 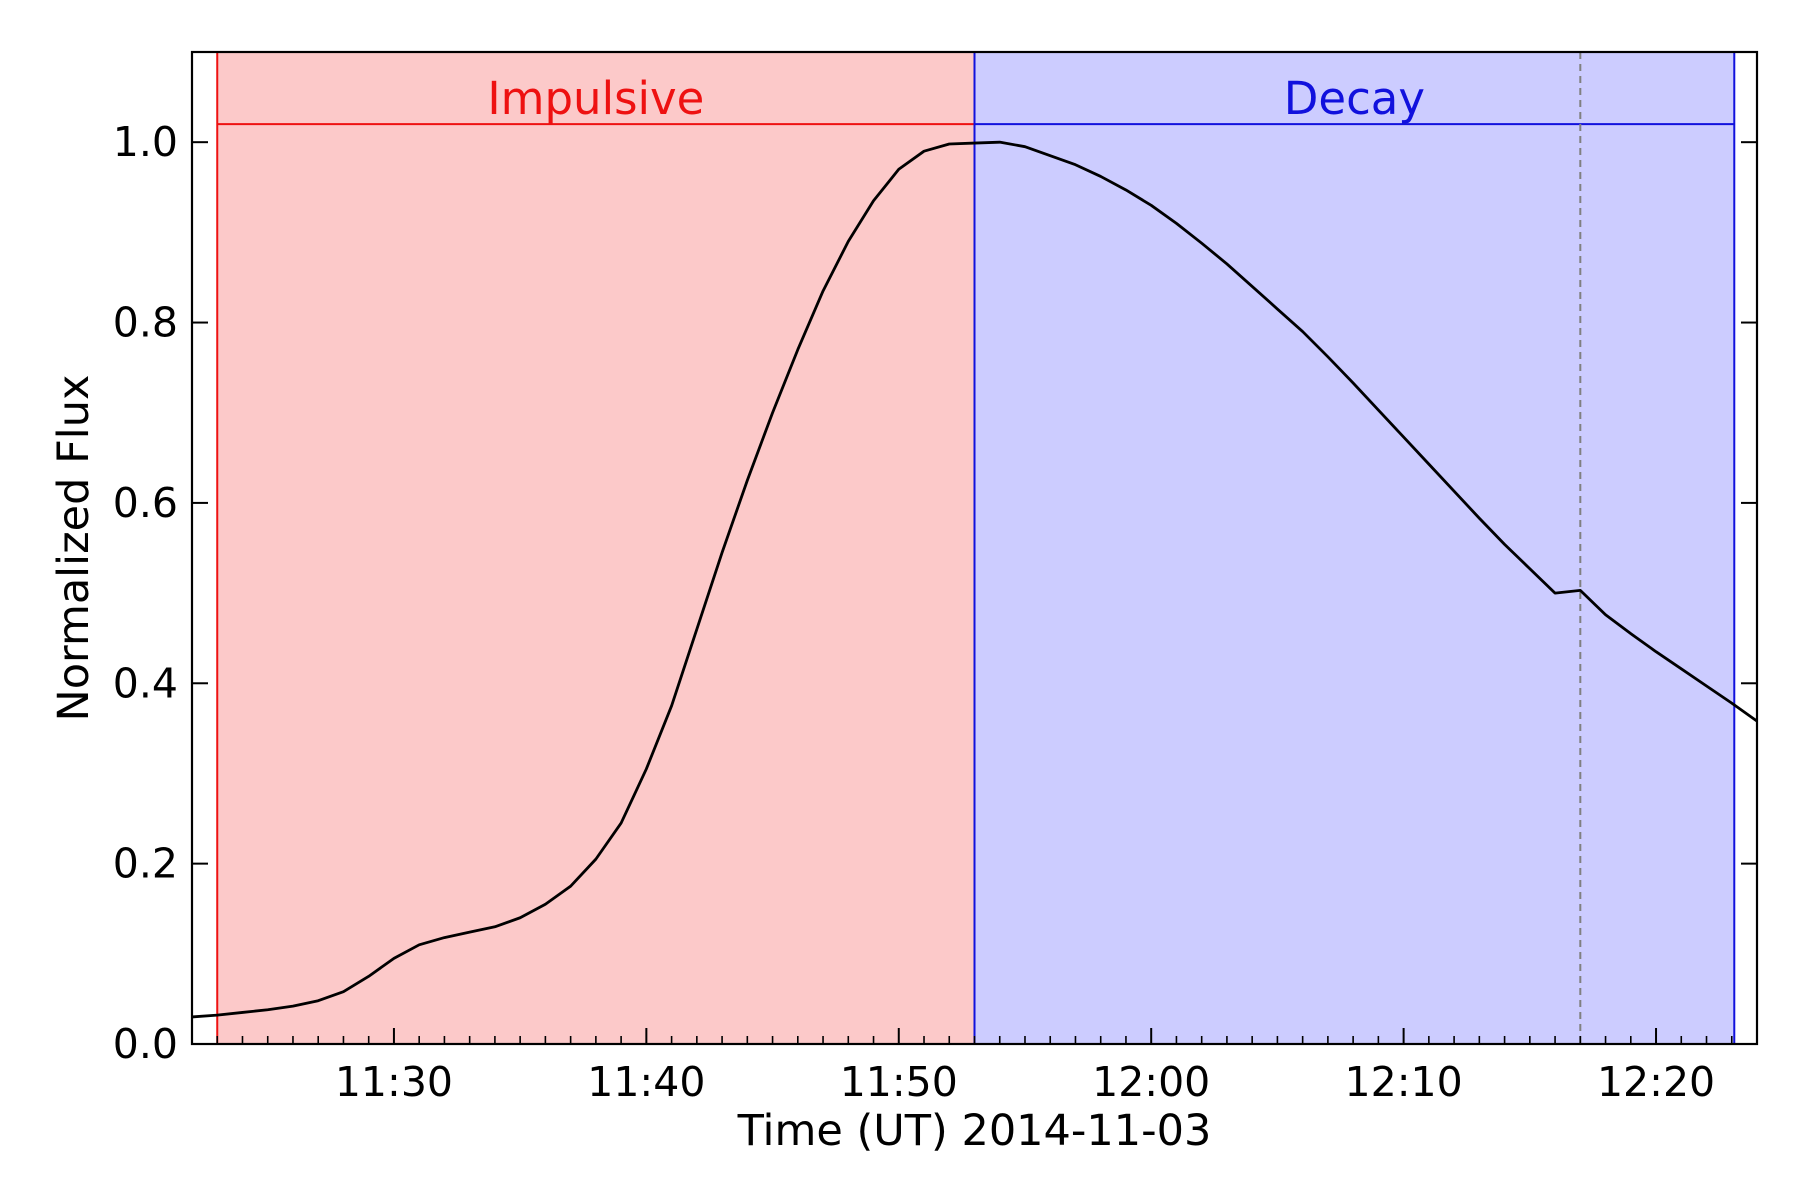 I want to click on y-tick-label: 0.0, so click(x=145, y=1044).